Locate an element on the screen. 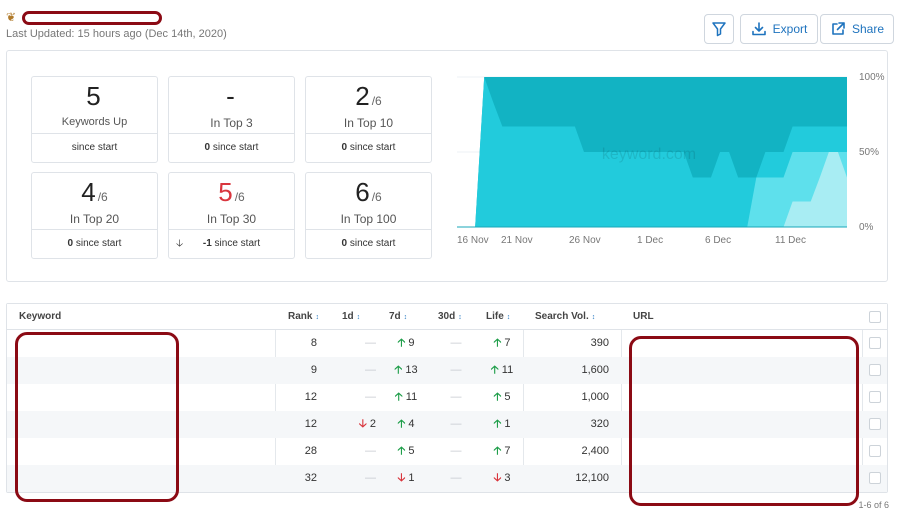 The image size is (901, 518). change-life-cell: 🡡 1 is located at coordinates (502, 424).